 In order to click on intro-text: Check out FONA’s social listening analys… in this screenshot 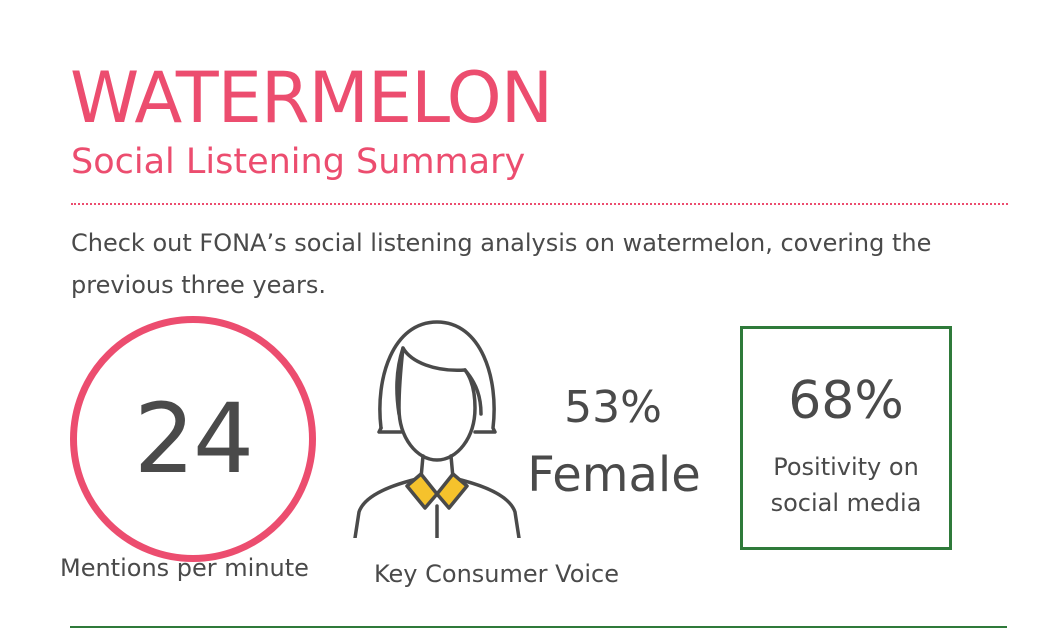, I will do `click(501, 264)`.